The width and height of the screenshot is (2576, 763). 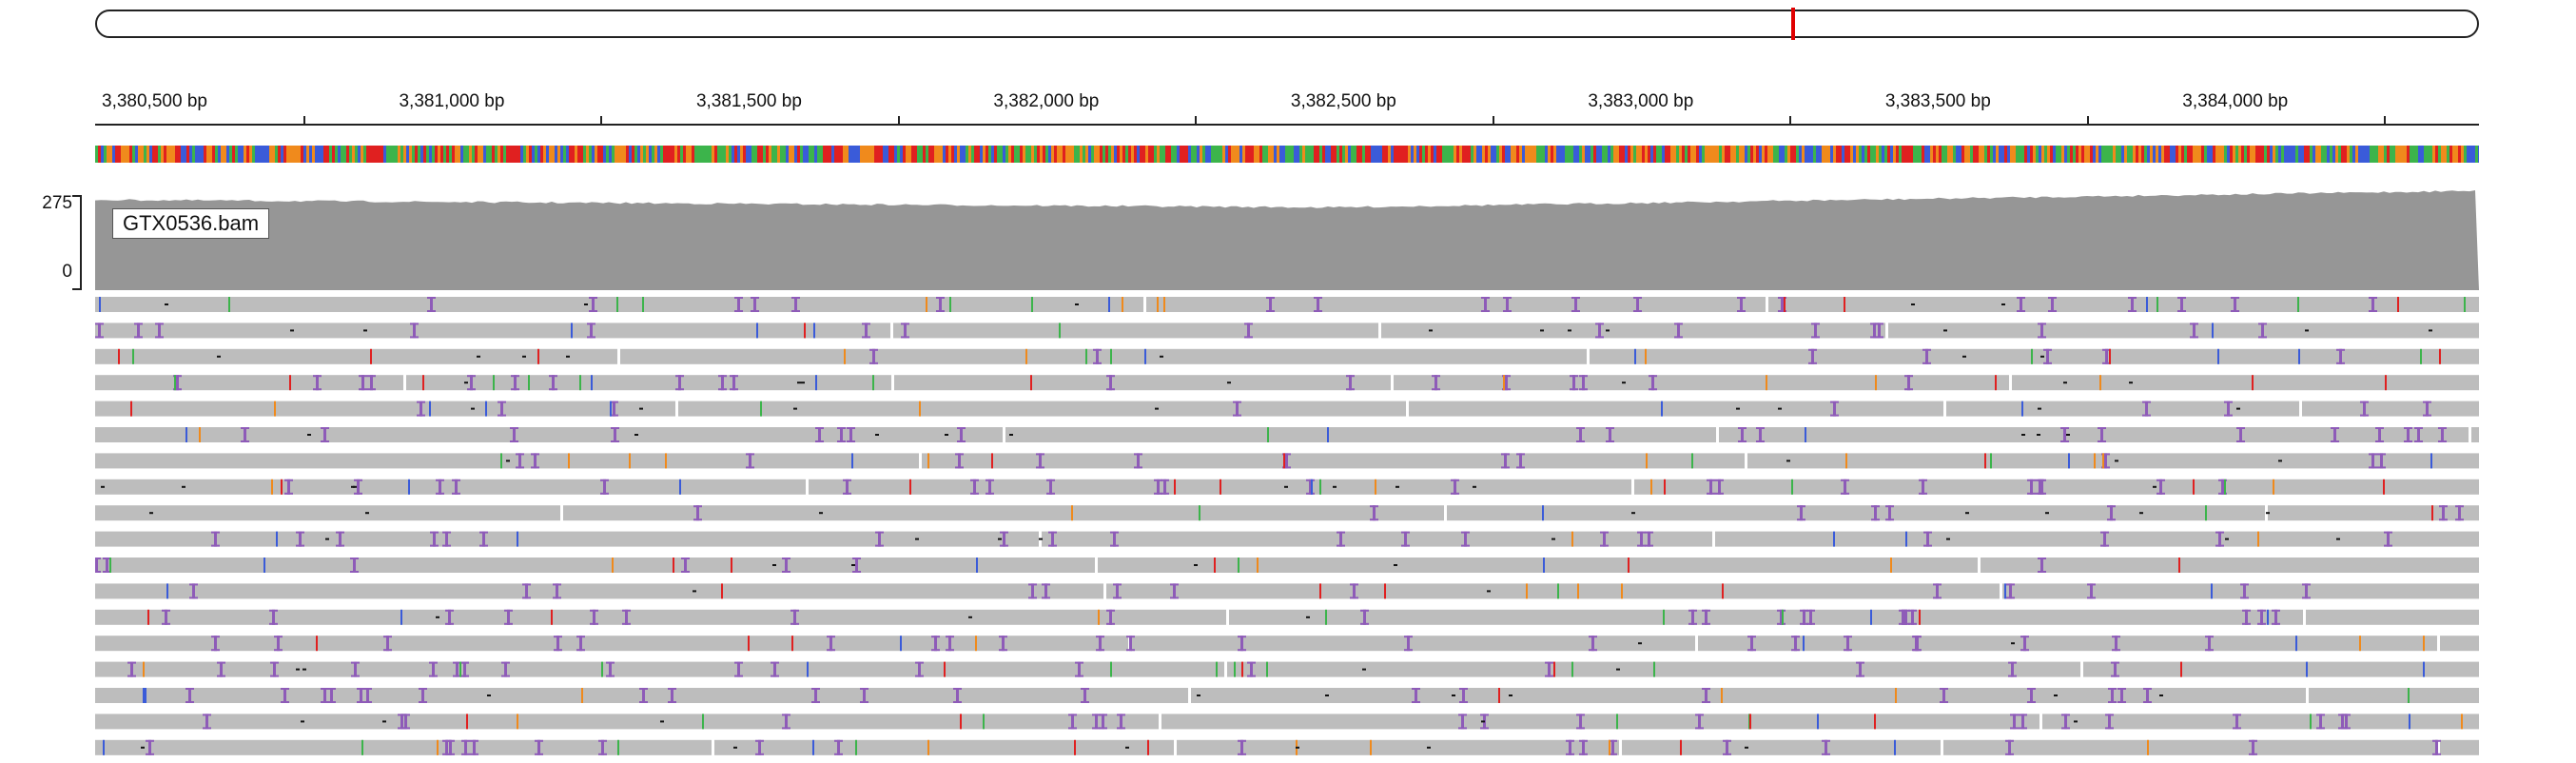 I want to click on chromosome-ideogram, so click(x=1287, y=24).